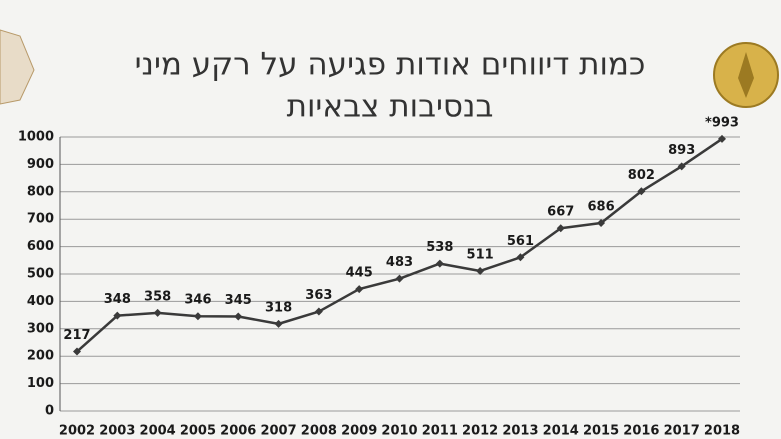 Image resolution: width=781 pixels, height=439 pixels. What do you see at coordinates (238, 300) in the screenshot?
I see `data-label: 345` at bounding box center [238, 300].